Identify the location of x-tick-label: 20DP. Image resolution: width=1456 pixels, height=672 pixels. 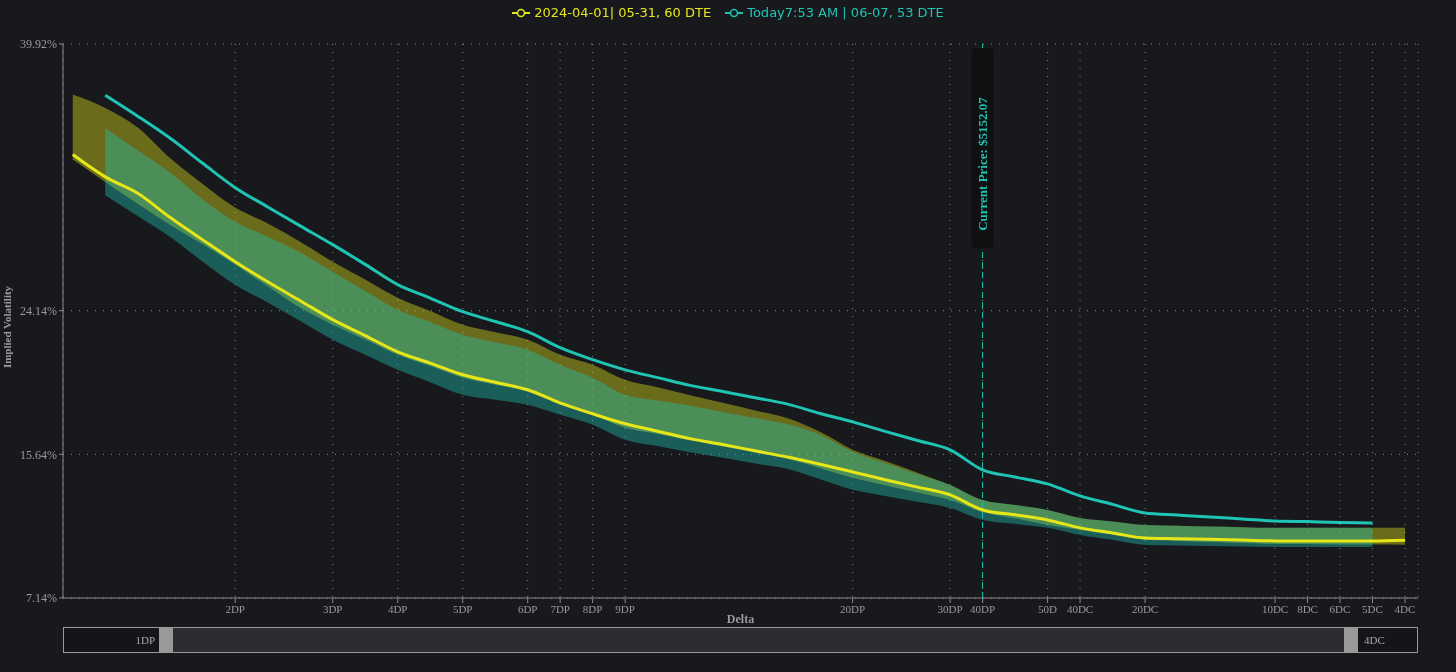
(853, 608).